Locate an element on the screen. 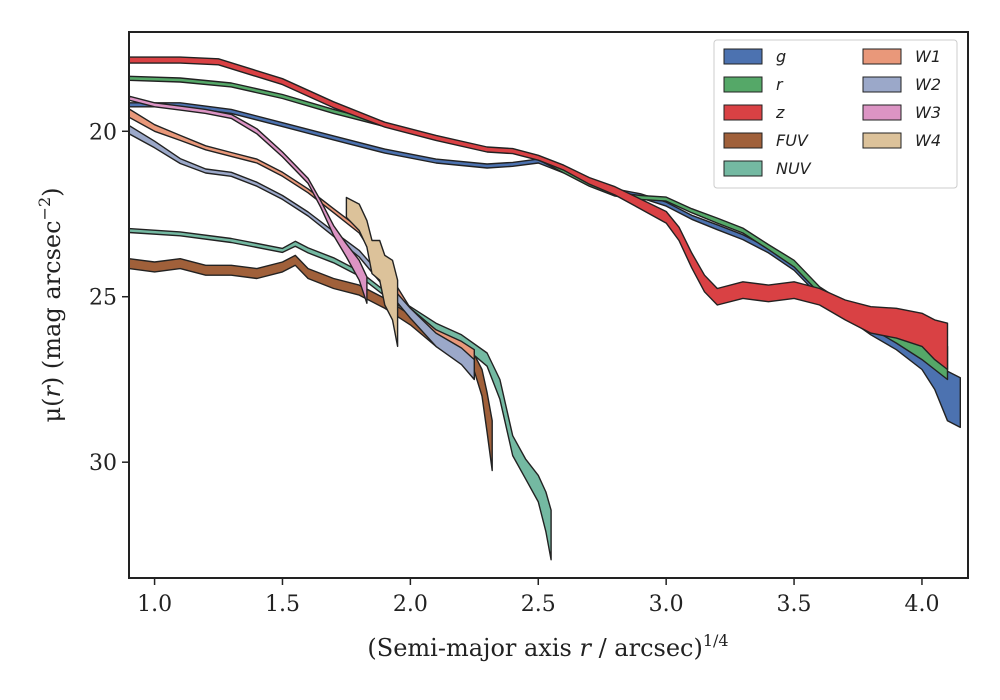  y-axis-ticks: 20 25 30 is located at coordinates (109, 298).